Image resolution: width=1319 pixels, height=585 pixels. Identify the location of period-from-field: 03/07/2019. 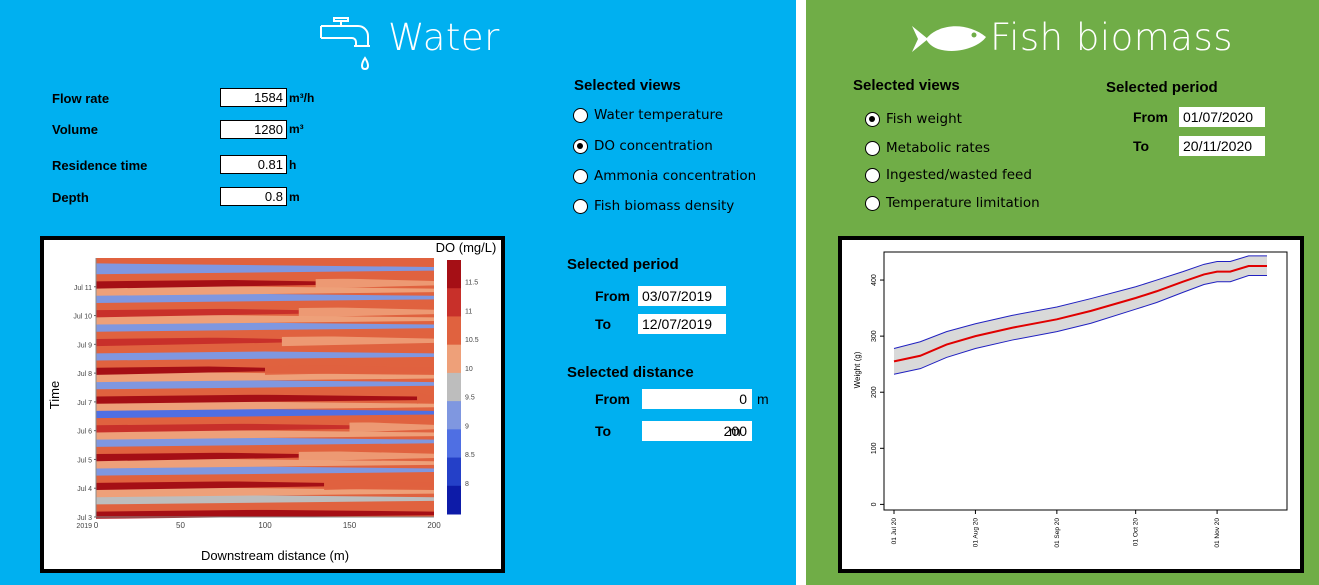
(682, 296).